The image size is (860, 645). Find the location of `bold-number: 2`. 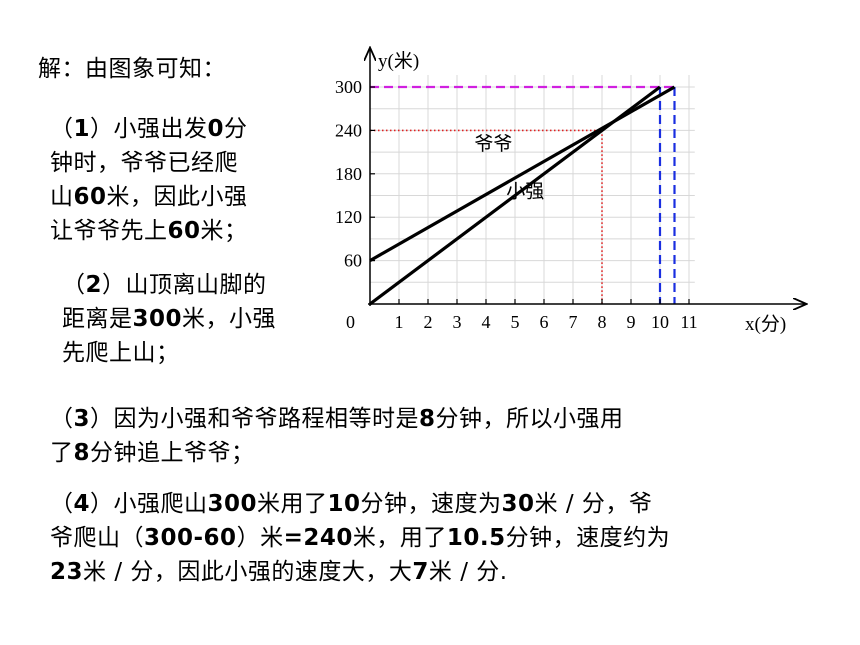

bold-number: 2 is located at coordinates (94, 285).